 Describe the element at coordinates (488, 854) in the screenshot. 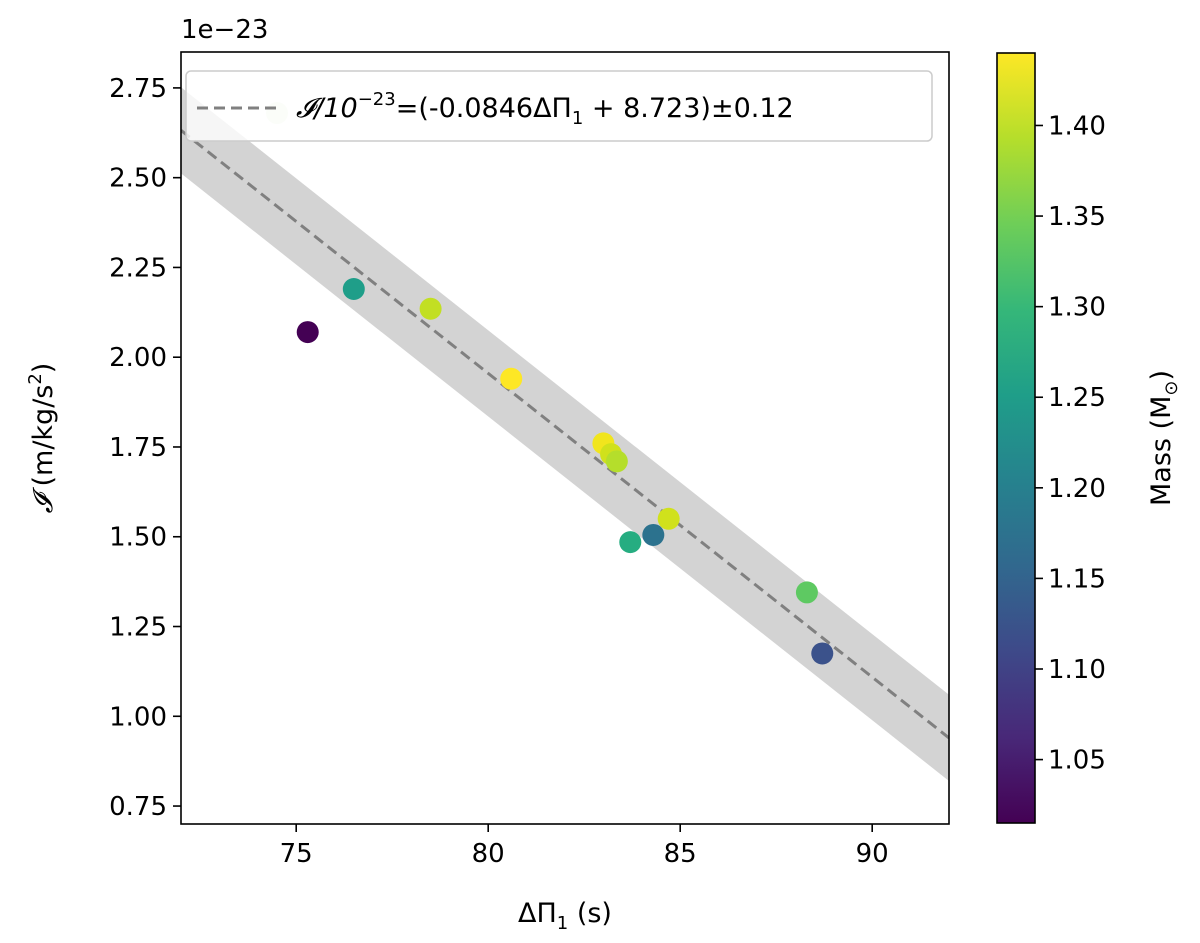

I see `x-tick-label: 80` at that location.